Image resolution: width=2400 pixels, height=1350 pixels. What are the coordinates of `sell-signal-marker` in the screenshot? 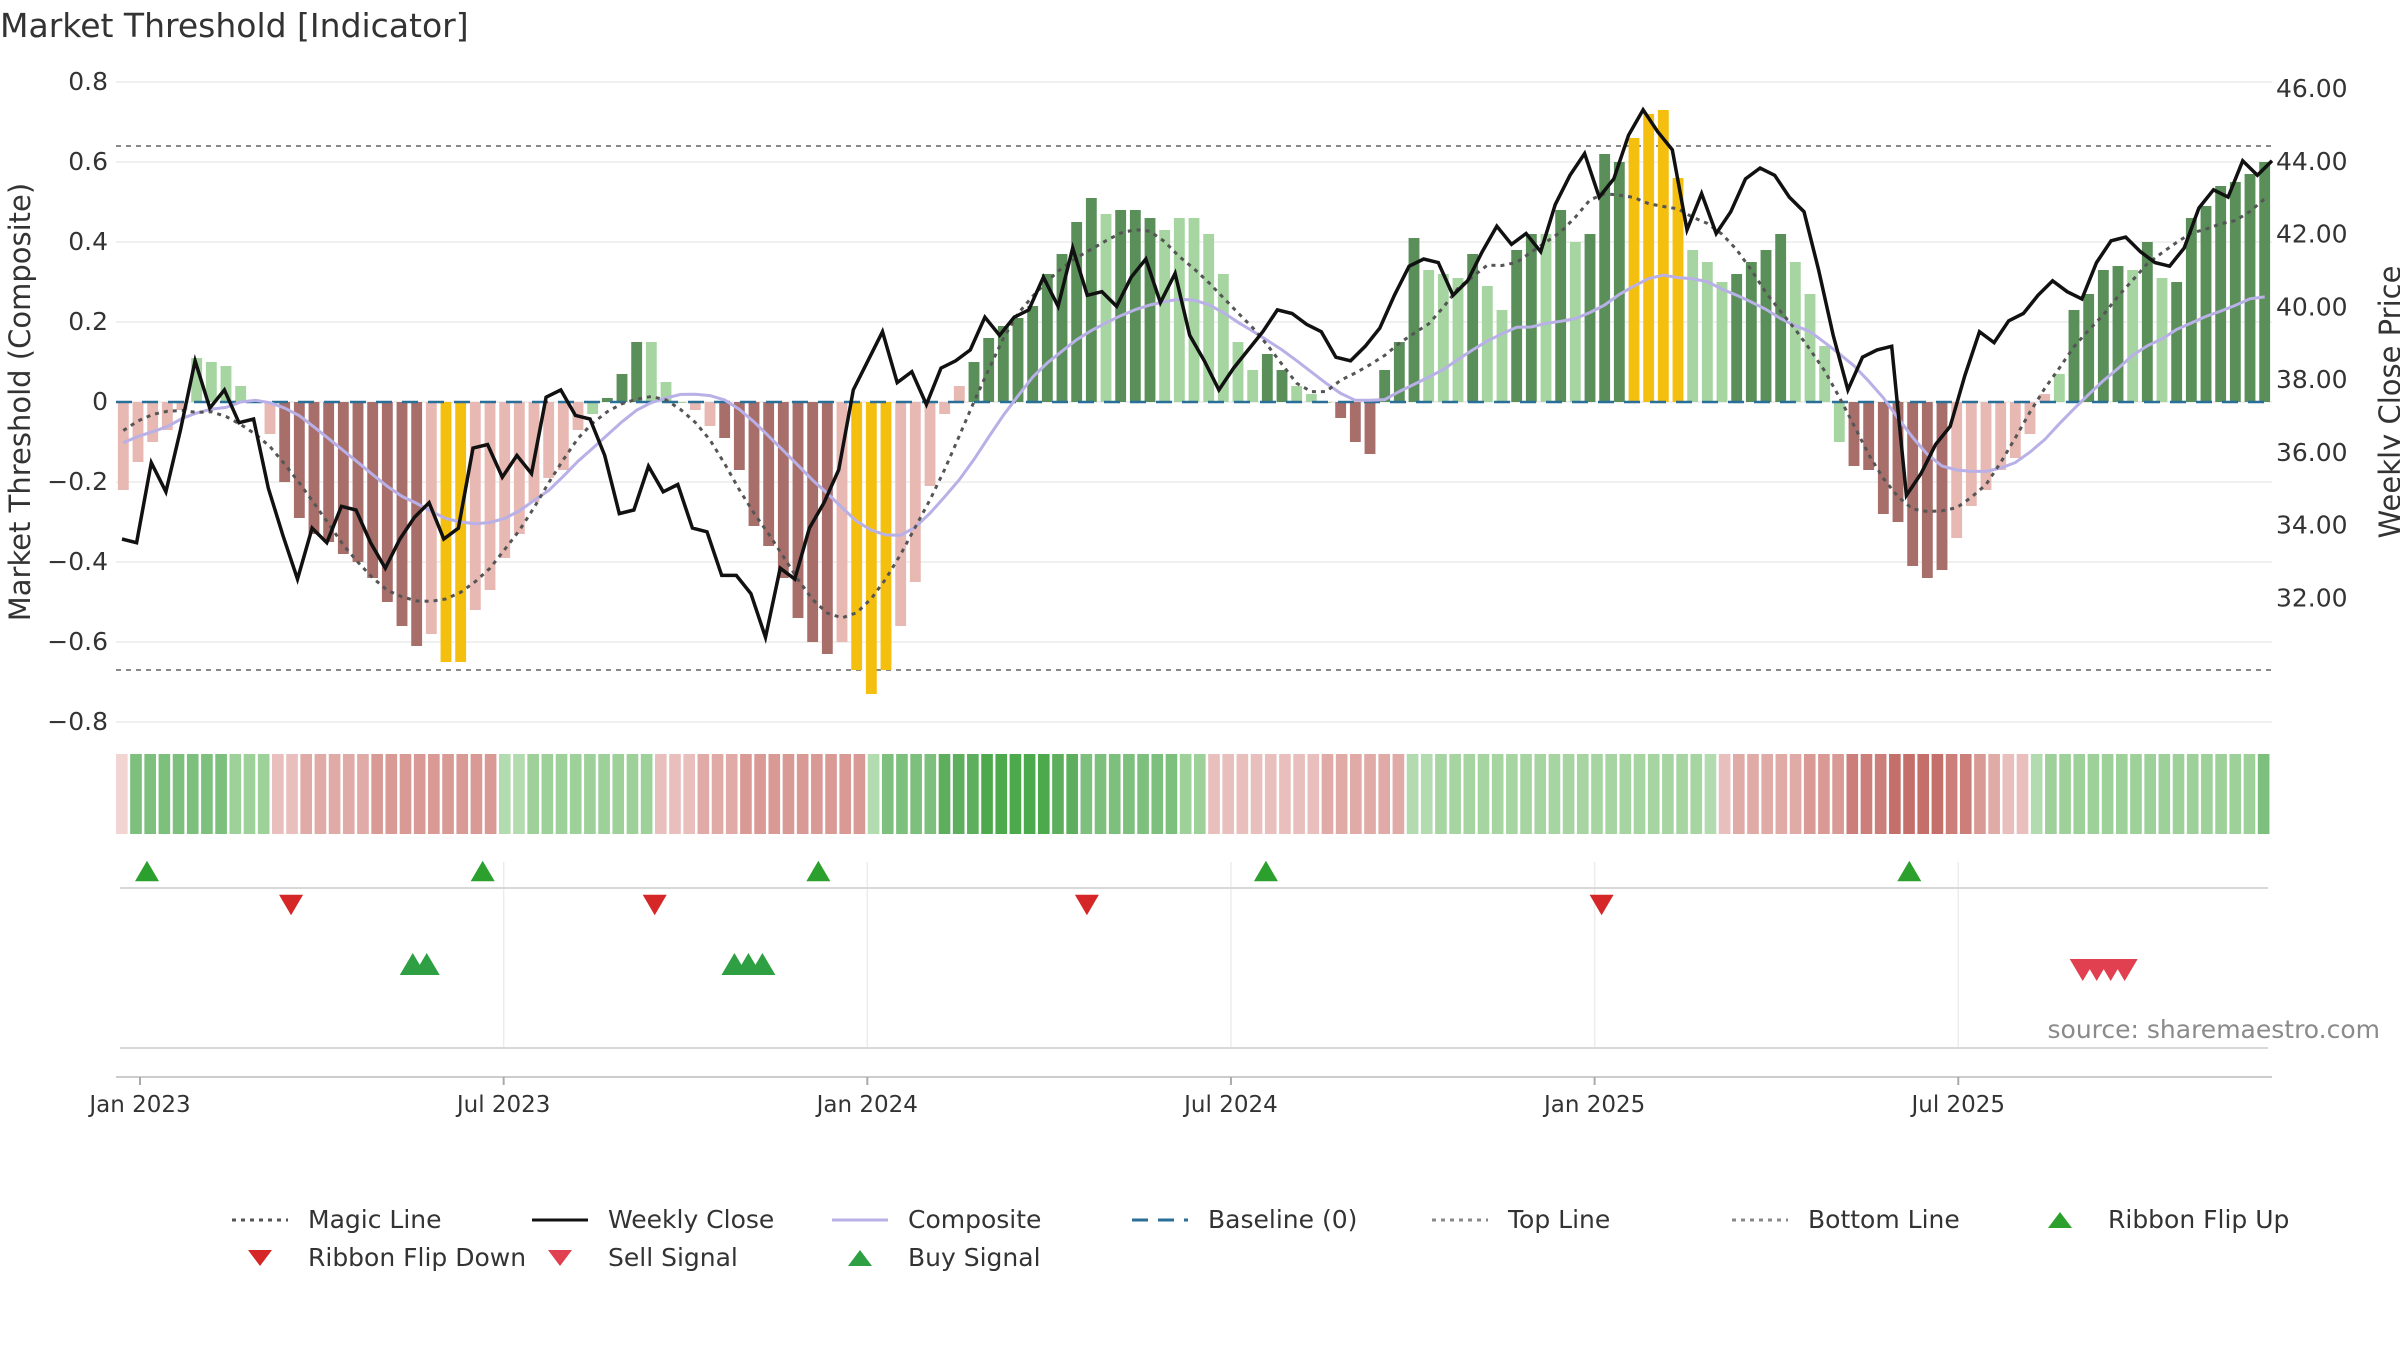 It's located at (2124, 970).